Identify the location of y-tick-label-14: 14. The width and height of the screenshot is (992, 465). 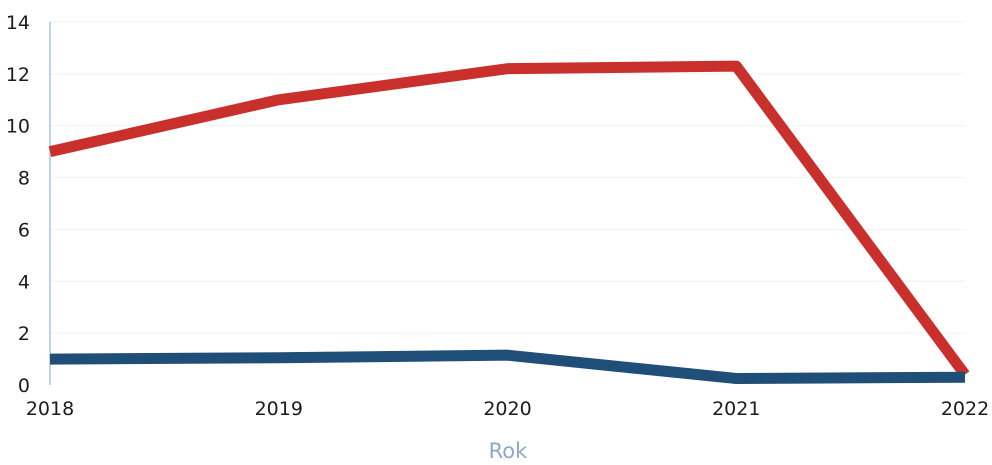
(18, 23).